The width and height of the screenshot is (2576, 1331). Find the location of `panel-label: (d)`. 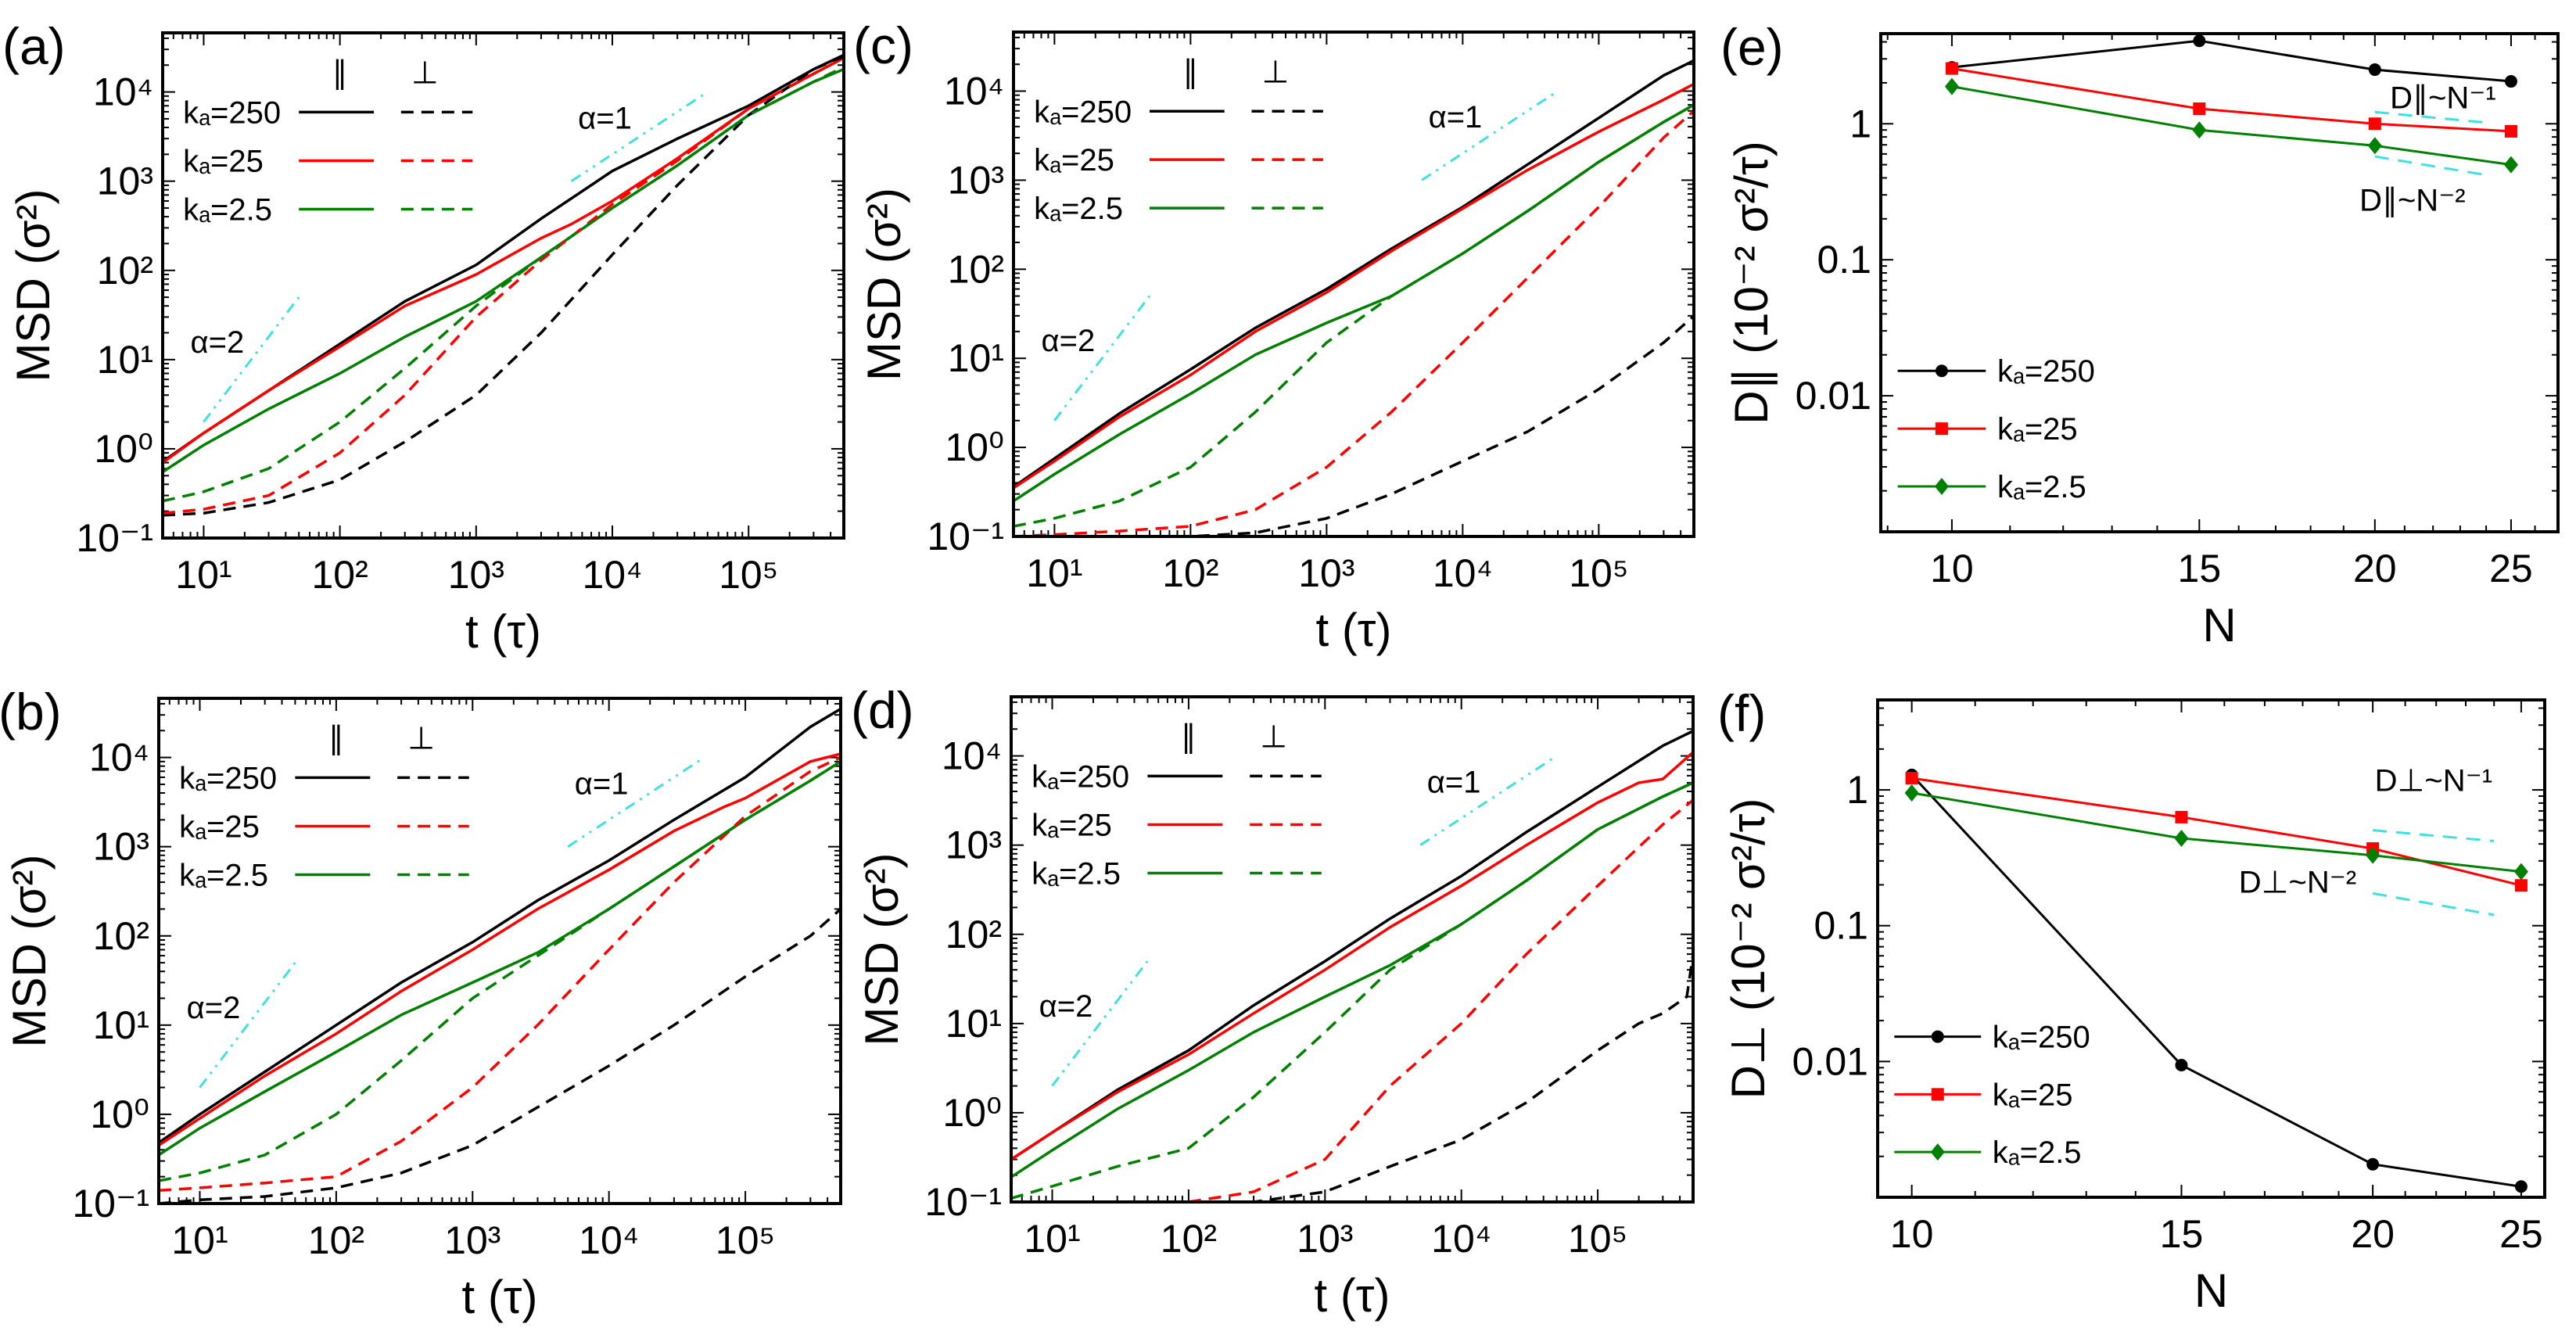

panel-label: (d) is located at coordinates (882, 710).